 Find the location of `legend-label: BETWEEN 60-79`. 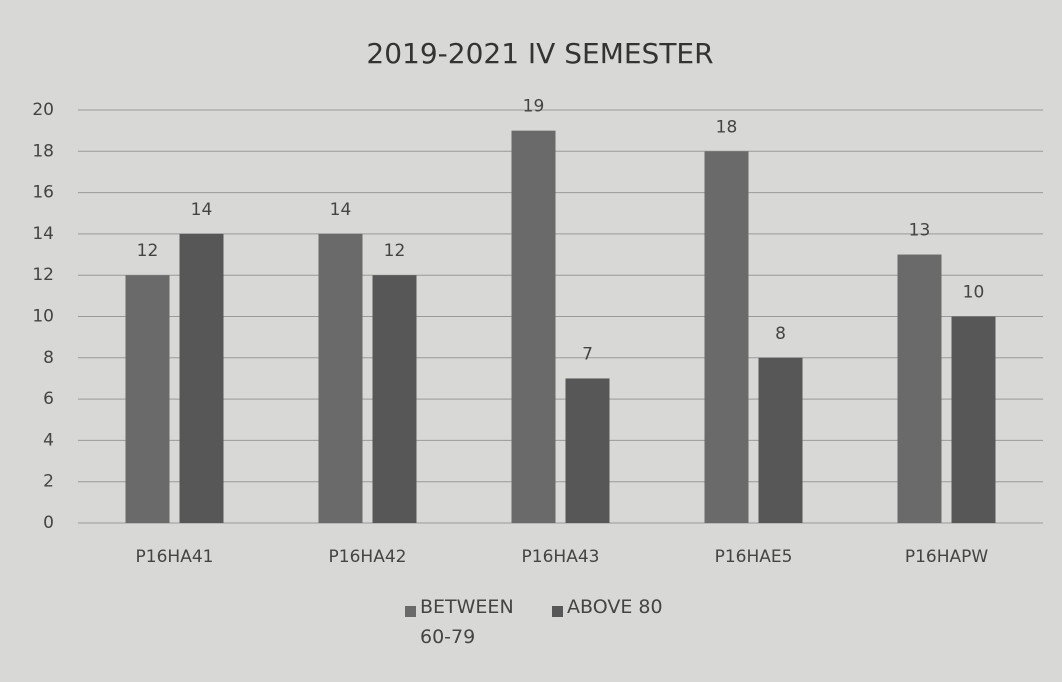

legend-label: BETWEEN 60-79 is located at coordinates (467, 622).